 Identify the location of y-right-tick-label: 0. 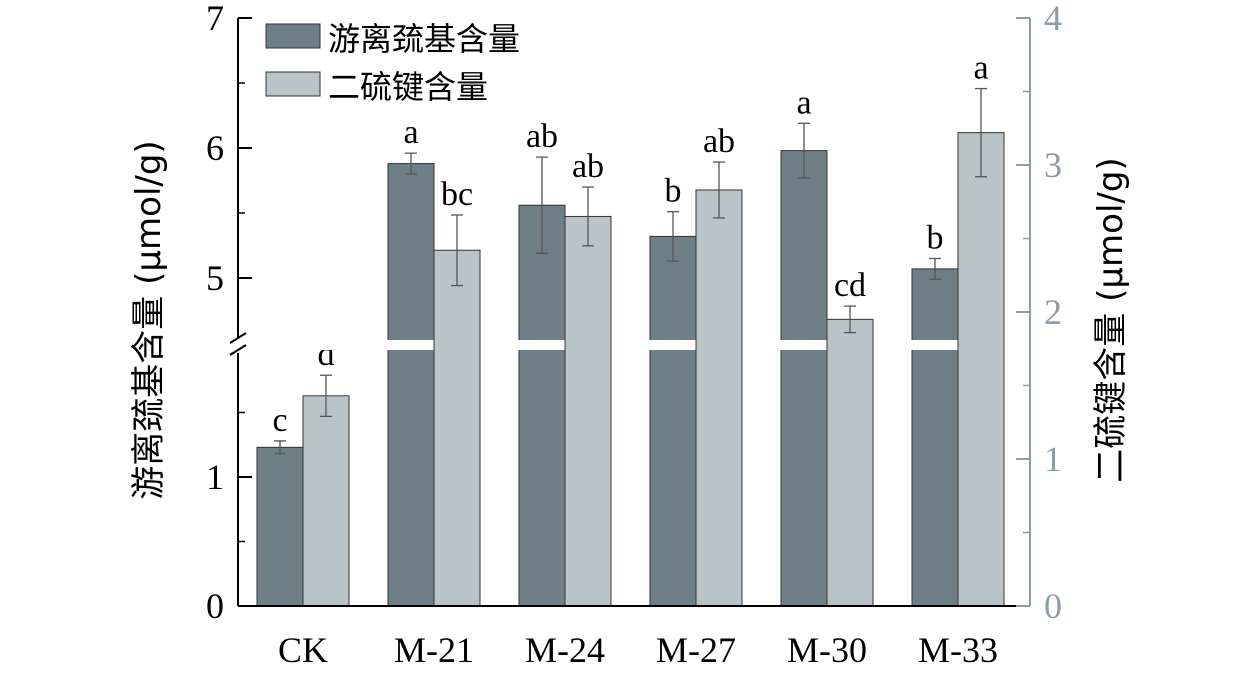
(1053, 606).